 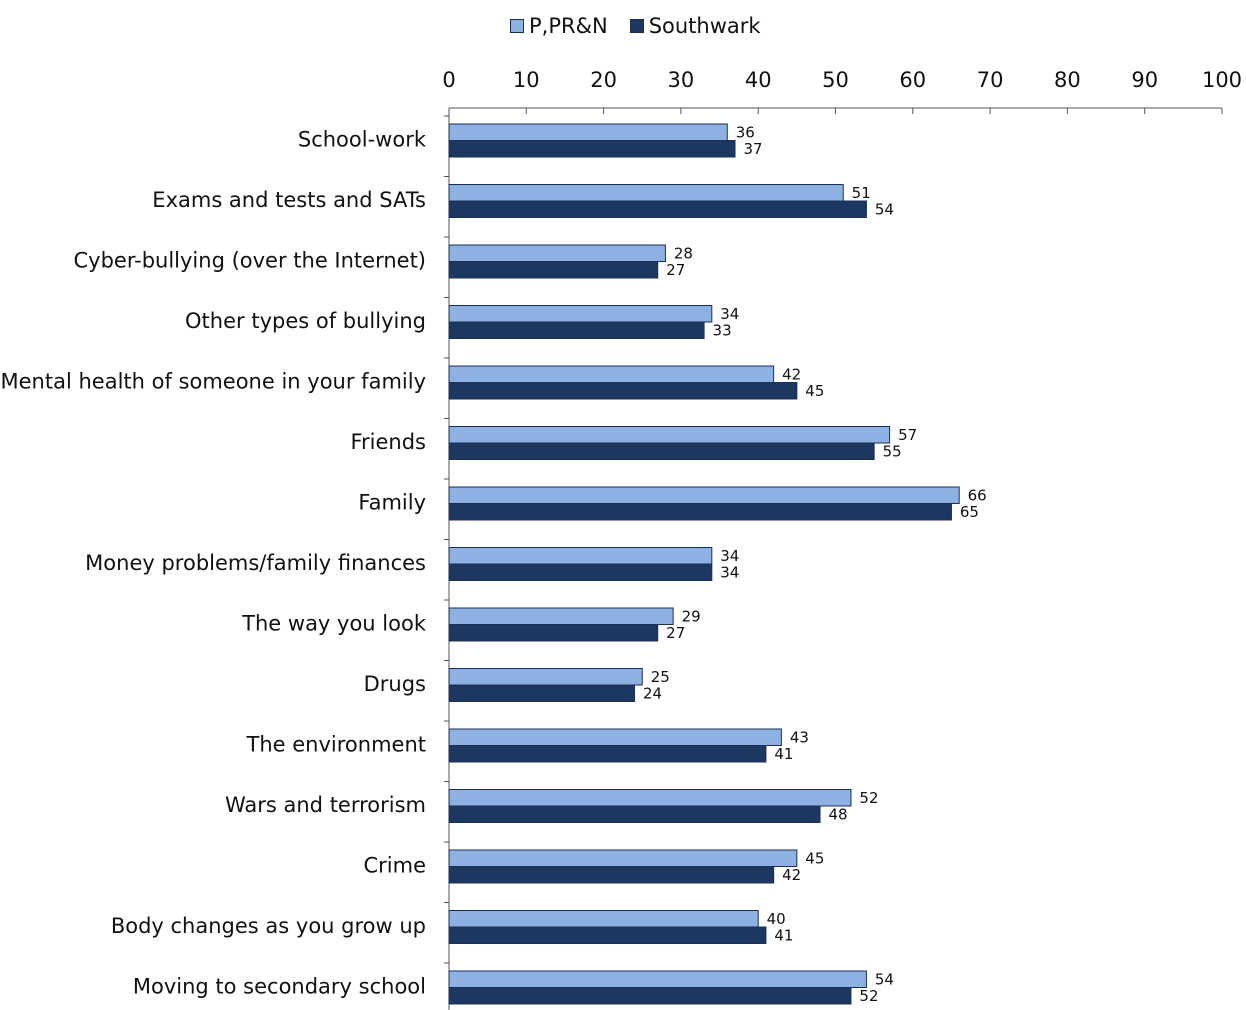 What do you see at coordinates (783, 936) in the screenshot?
I see `data-label-13-1: 41` at bounding box center [783, 936].